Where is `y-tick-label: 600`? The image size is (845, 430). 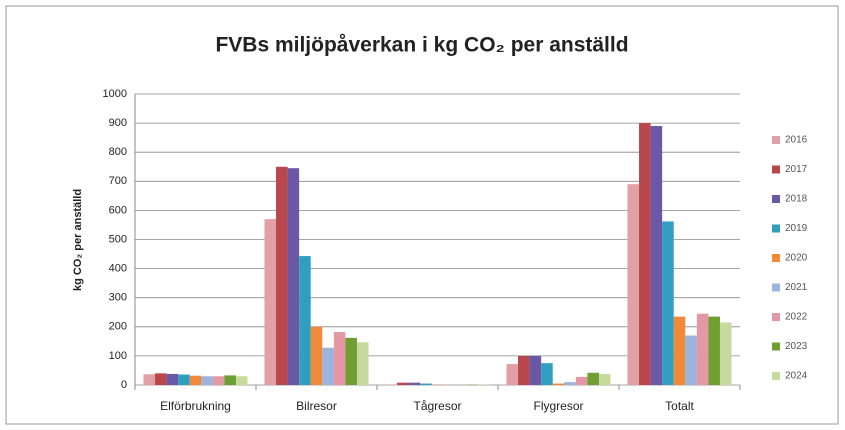 y-tick-label: 600 is located at coordinates (118, 210).